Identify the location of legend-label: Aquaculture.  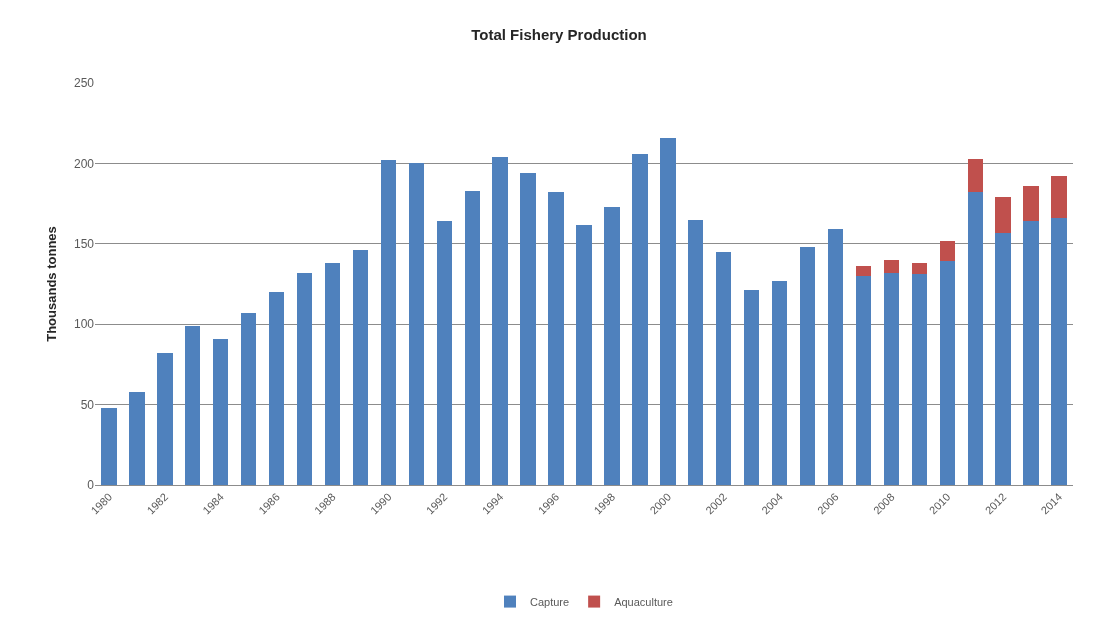
(643, 601).